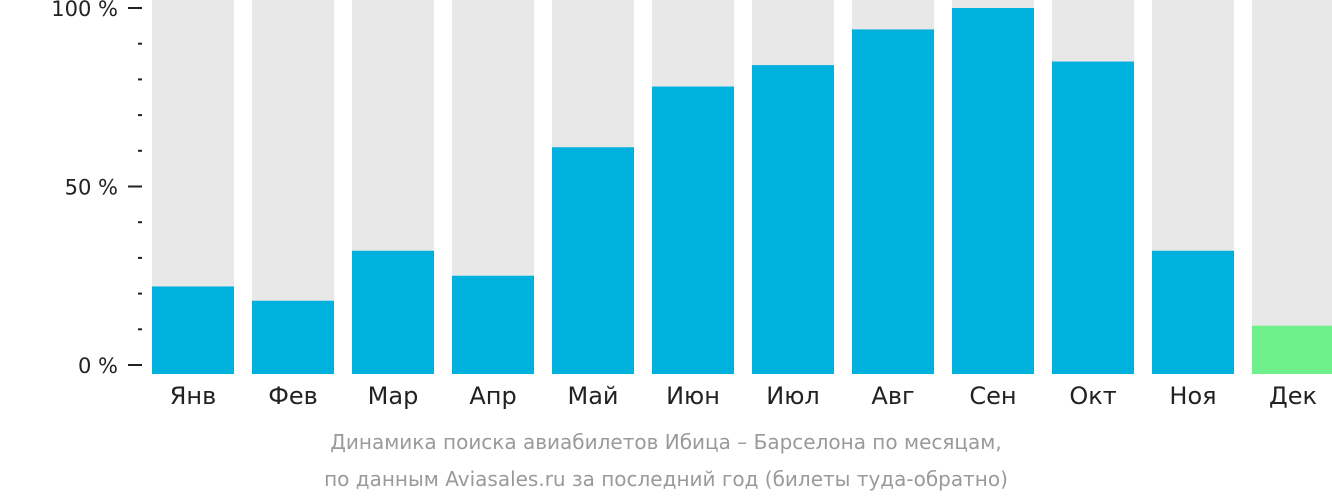 The height and width of the screenshot is (502, 1332). What do you see at coordinates (98, 366) in the screenshot?
I see `y-tick-label: 0 %` at bounding box center [98, 366].